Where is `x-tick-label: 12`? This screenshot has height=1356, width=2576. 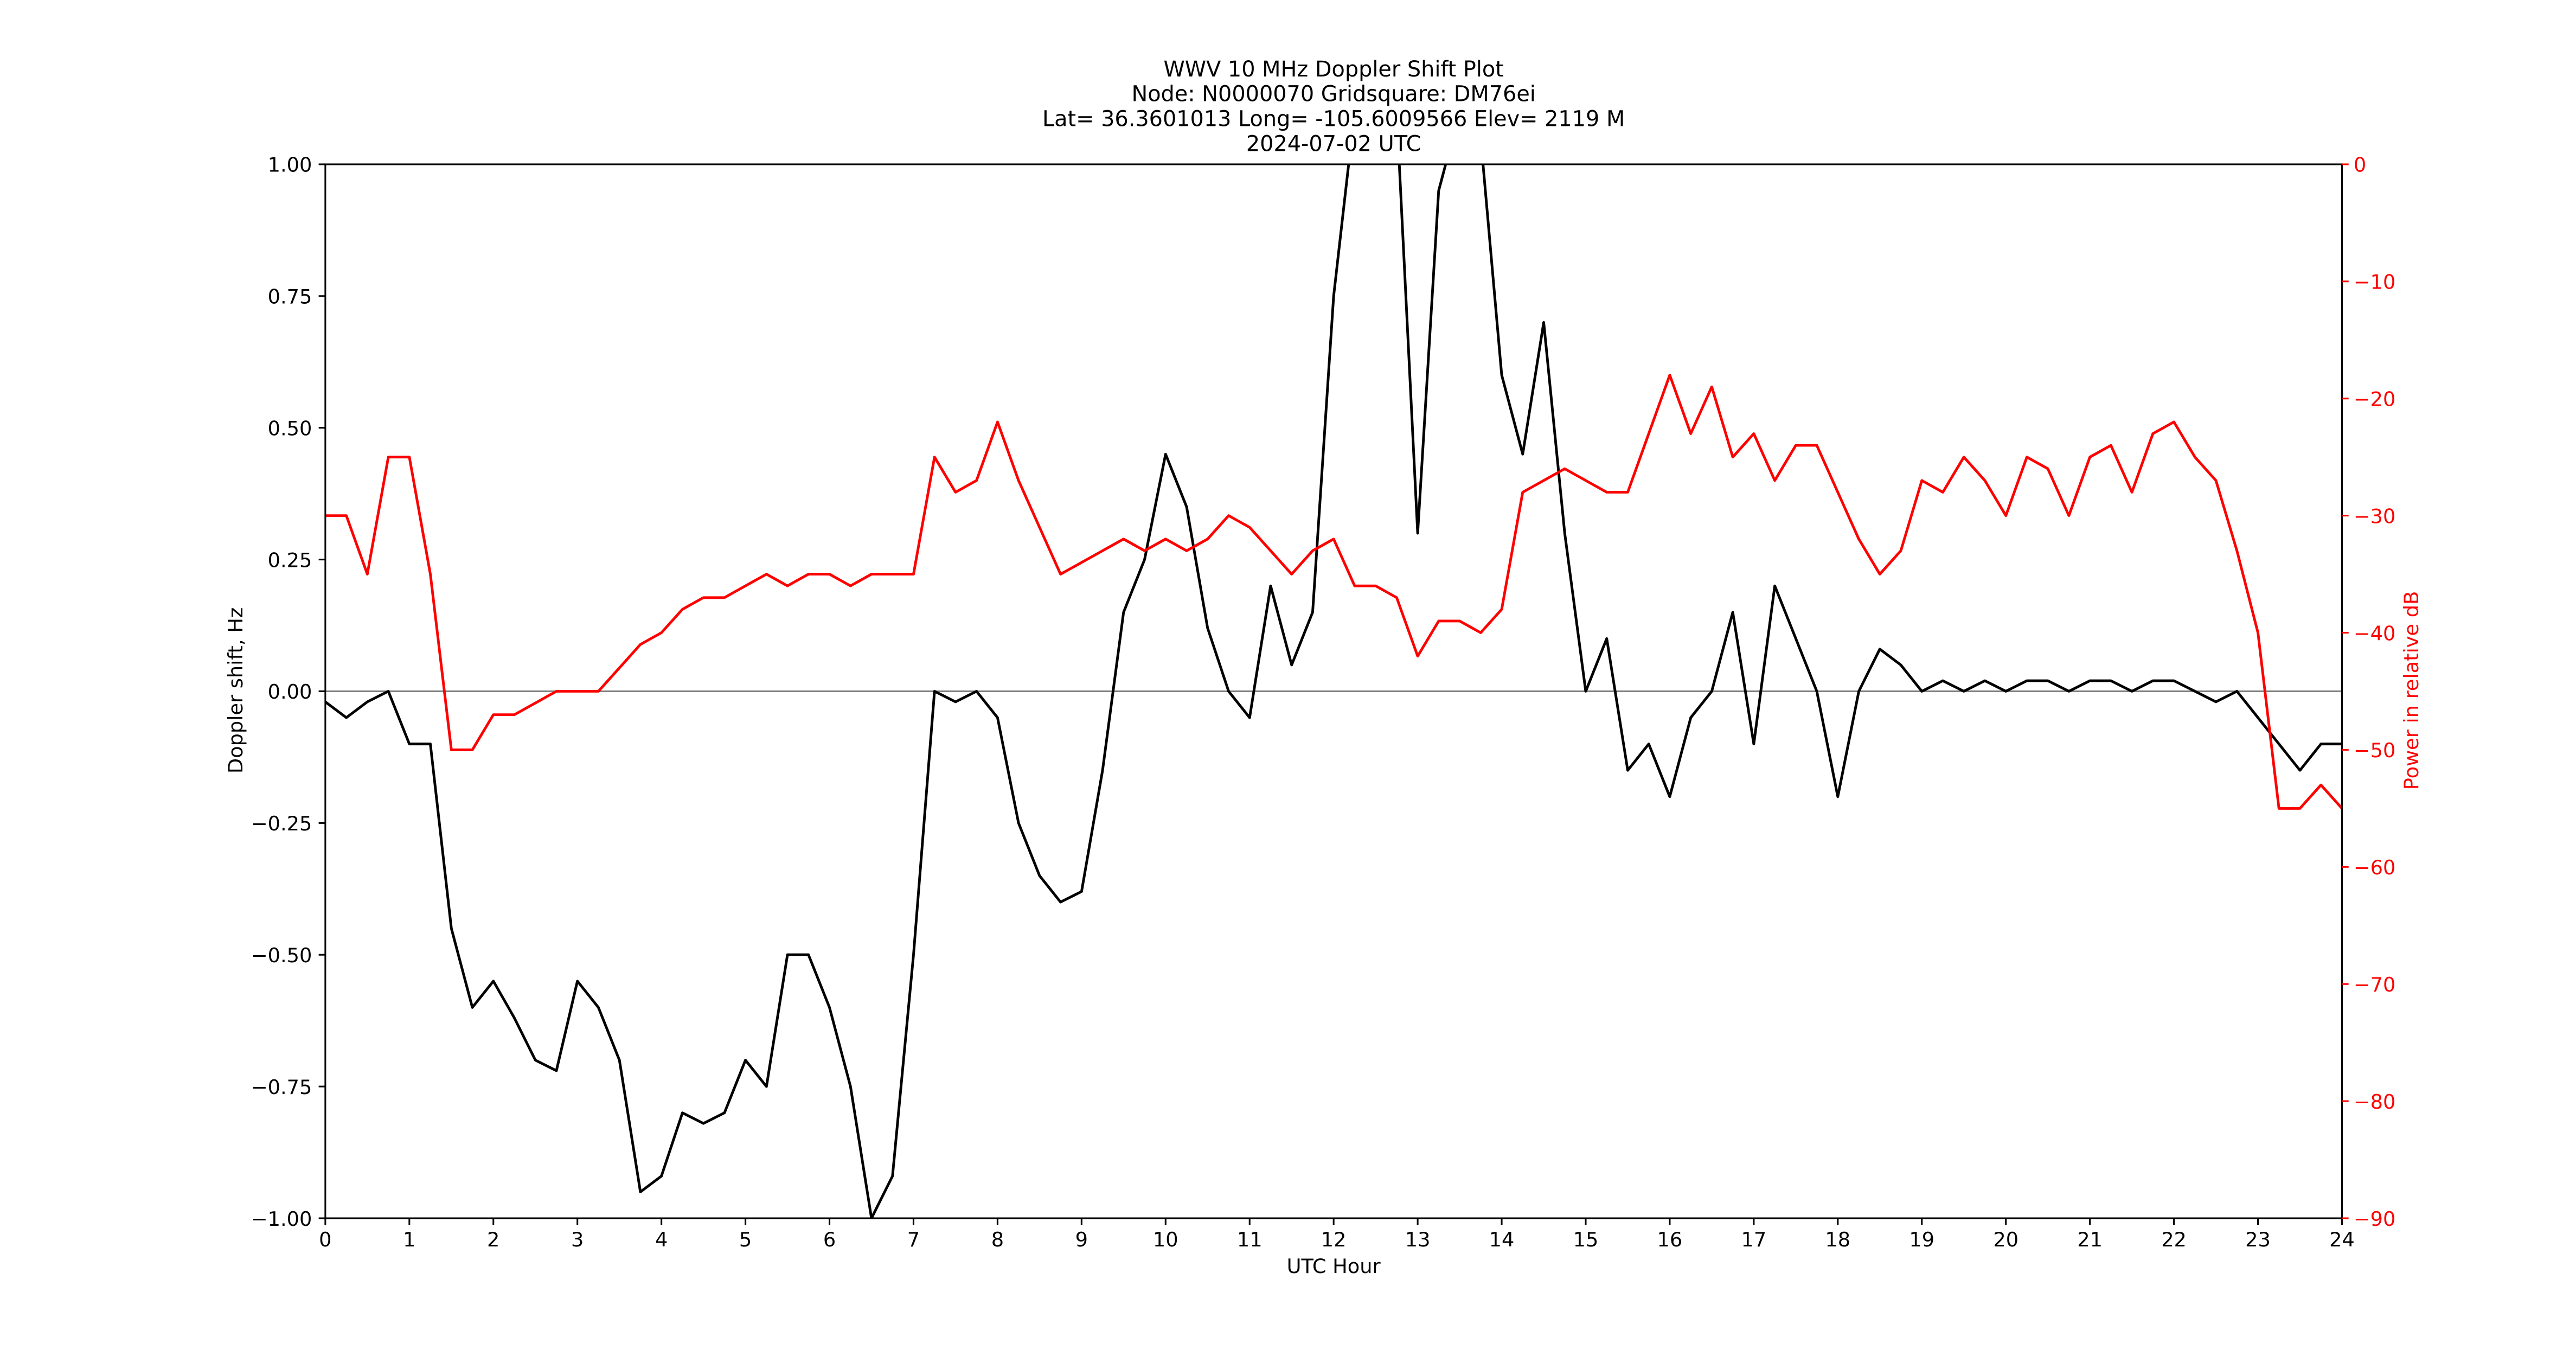 x-tick-label: 12 is located at coordinates (1334, 1239).